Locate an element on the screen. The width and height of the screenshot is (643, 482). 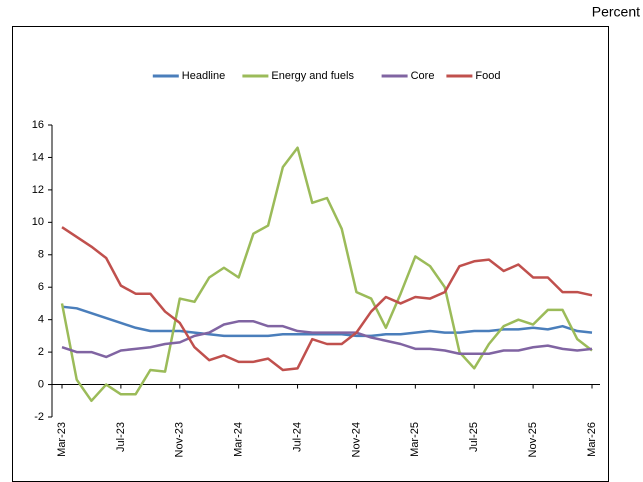
x-tick-label: Jul-24 is located at coordinates (297, 437).